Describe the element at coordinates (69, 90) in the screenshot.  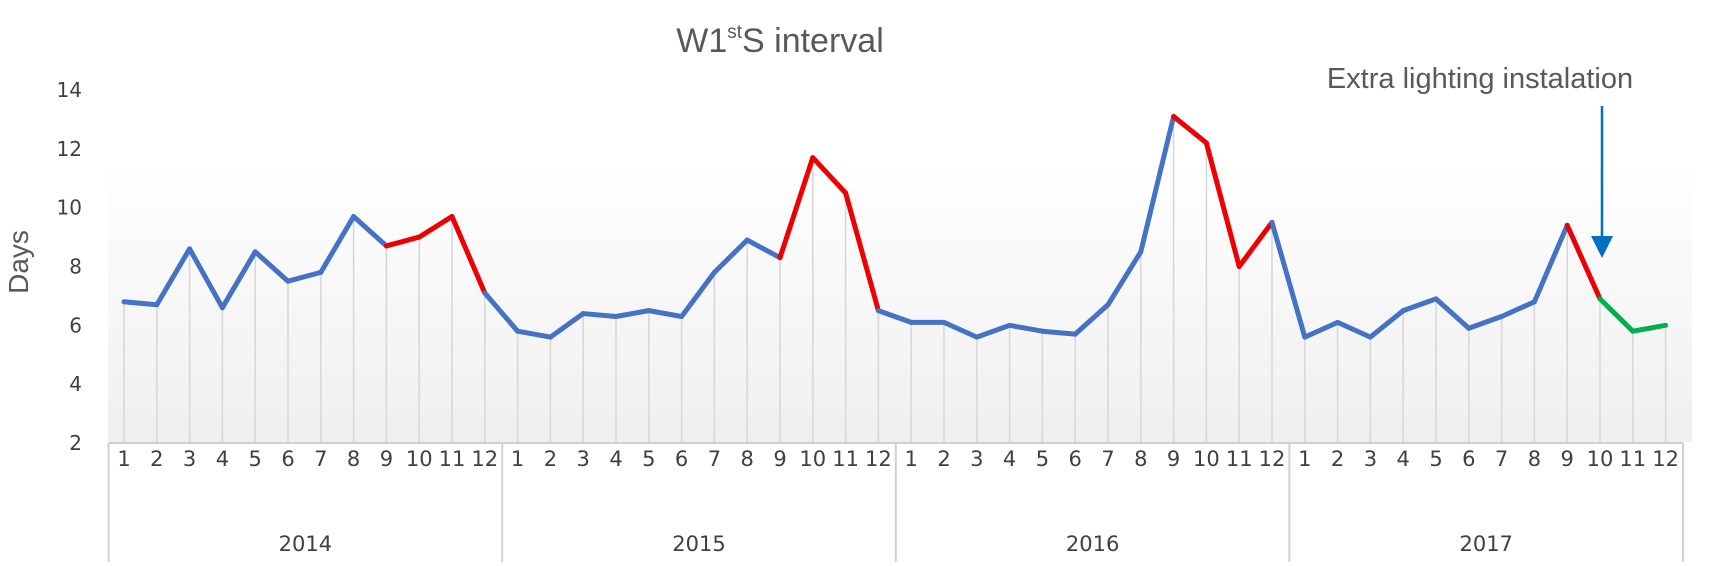
I see `y-tick-label: 14` at that location.